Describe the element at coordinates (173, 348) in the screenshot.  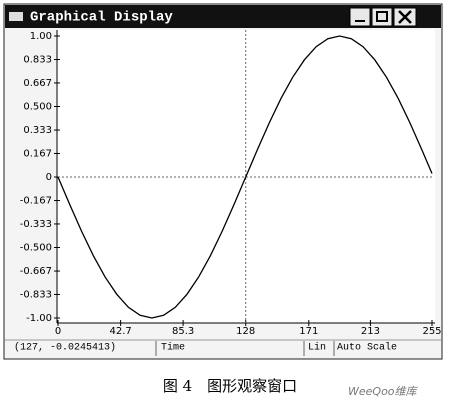
I see `status-axis: Time` at that location.